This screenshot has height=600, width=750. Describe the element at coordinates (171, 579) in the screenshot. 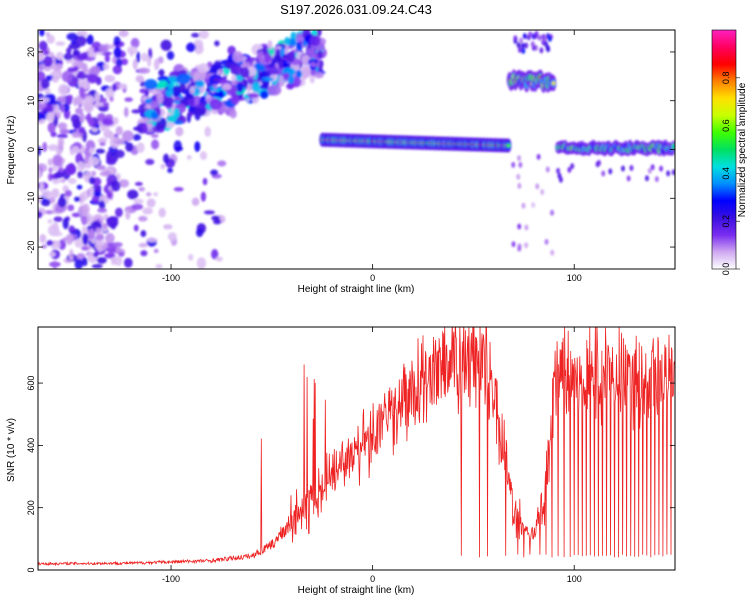

I see `snr-x-tick-label: -100` at that location.